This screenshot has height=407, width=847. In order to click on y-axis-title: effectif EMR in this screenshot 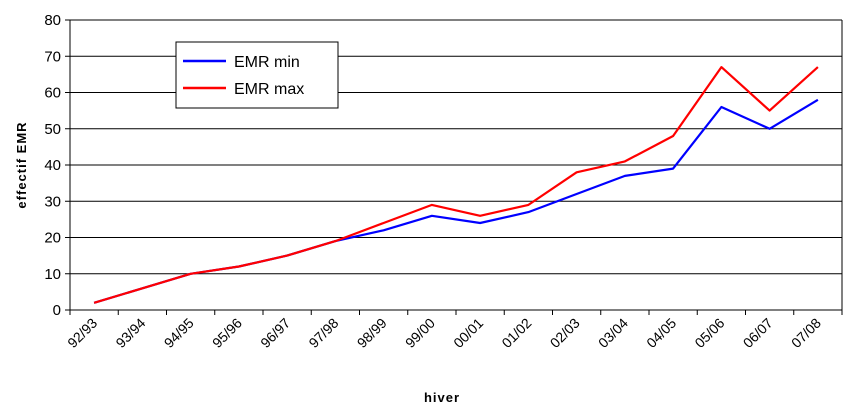, I will do `click(21, 164)`.